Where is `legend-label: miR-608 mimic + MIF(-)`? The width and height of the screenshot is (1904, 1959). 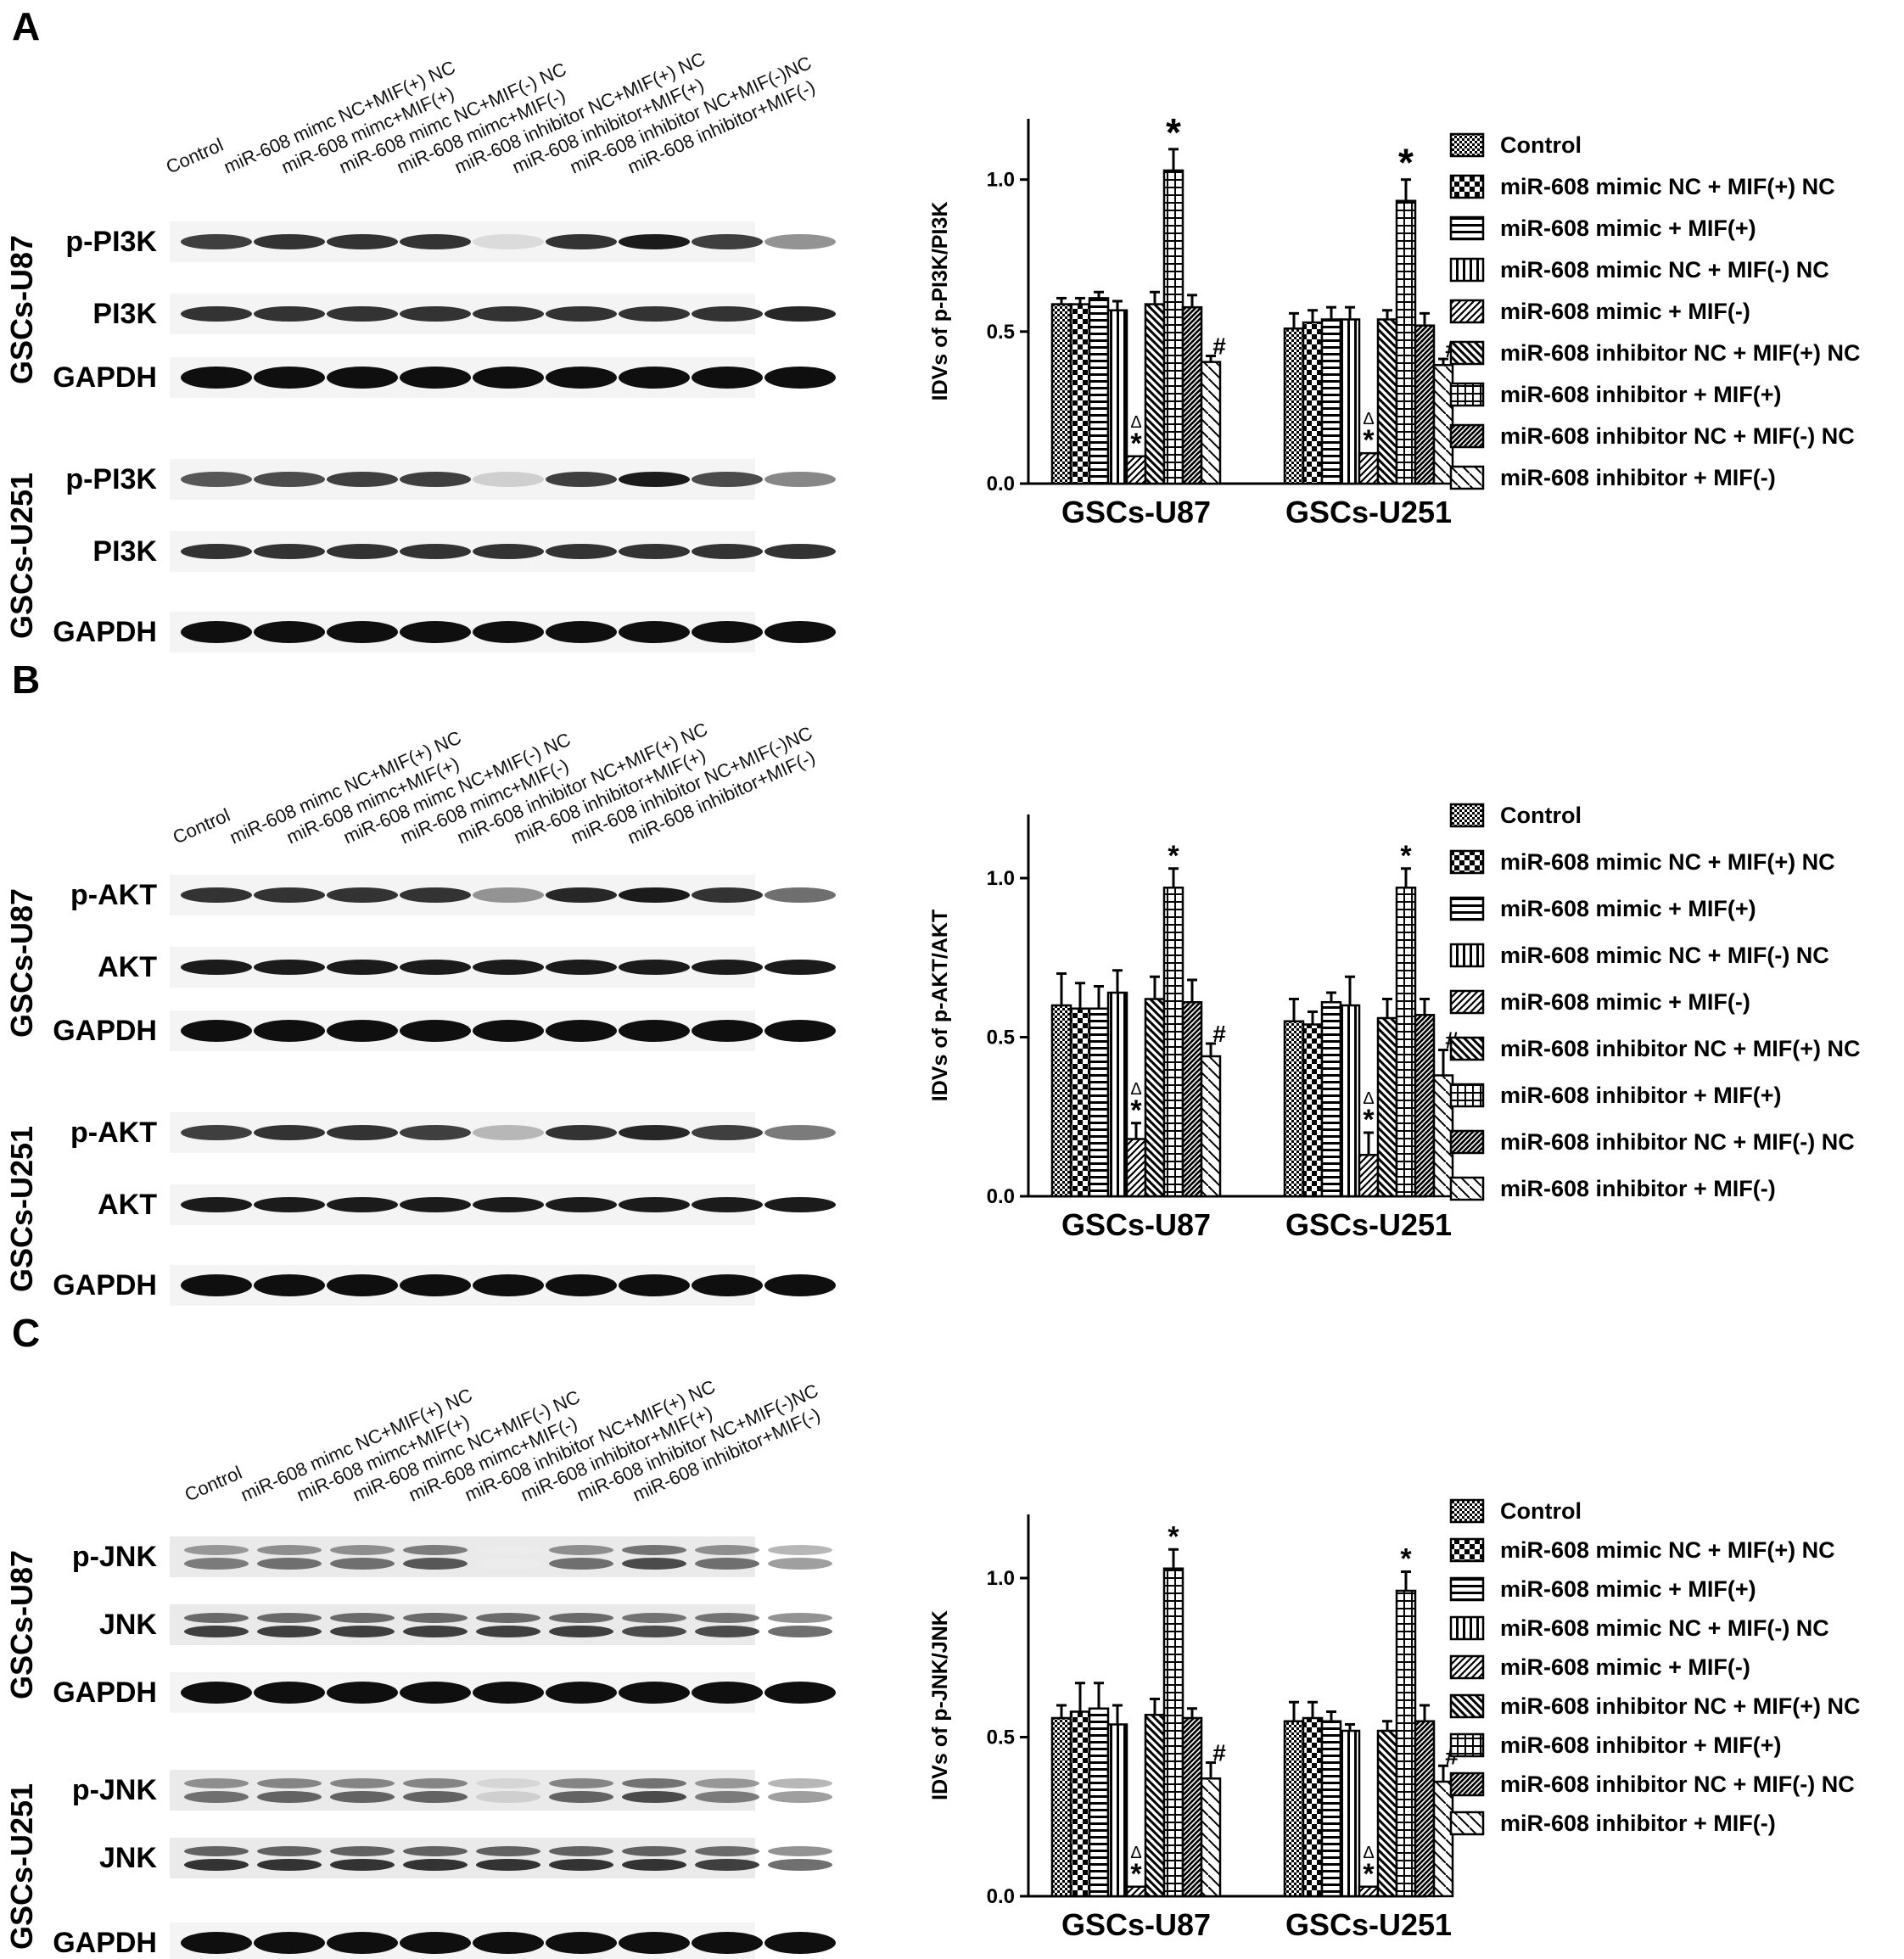
legend-label: miR-608 mimic + MIF(-) is located at coordinates (1625, 1667).